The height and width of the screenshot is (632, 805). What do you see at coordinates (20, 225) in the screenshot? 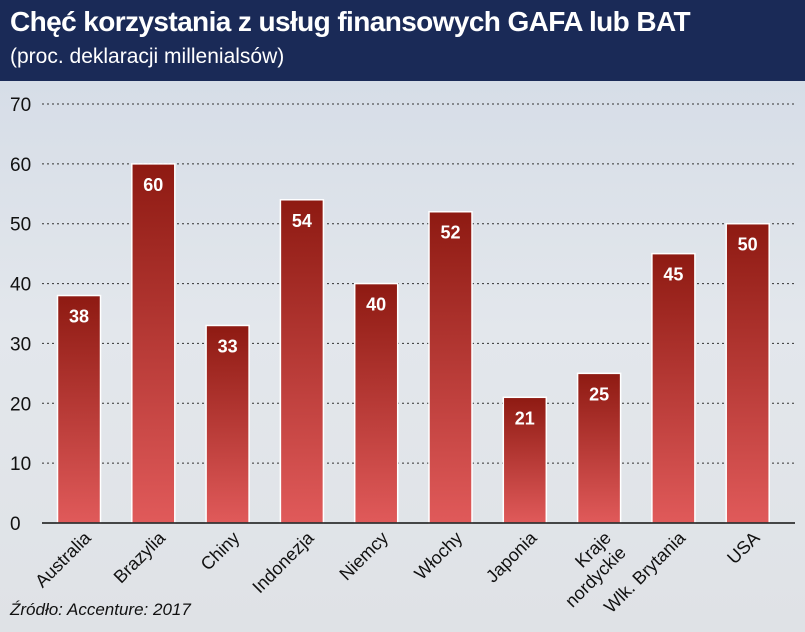
I see `y-tick-label: 50` at bounding box center [20, 225].